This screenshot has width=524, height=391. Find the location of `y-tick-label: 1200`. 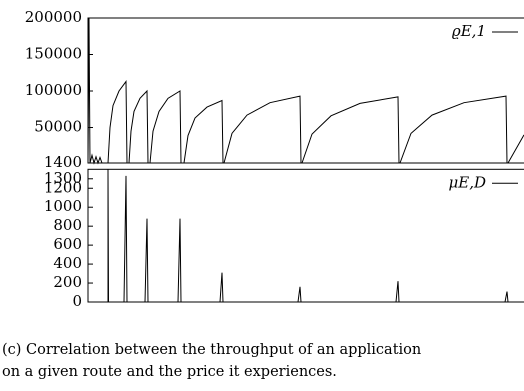

y-tick-label: 1200 is located at coordinates (63, 187).